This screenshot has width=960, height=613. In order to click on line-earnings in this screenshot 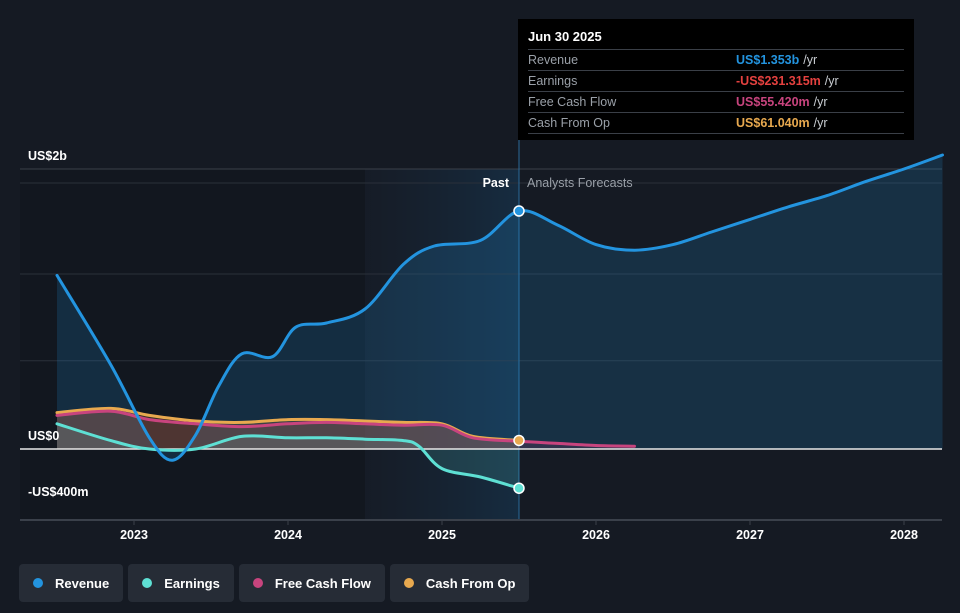, I will do `click(288, 456)`.